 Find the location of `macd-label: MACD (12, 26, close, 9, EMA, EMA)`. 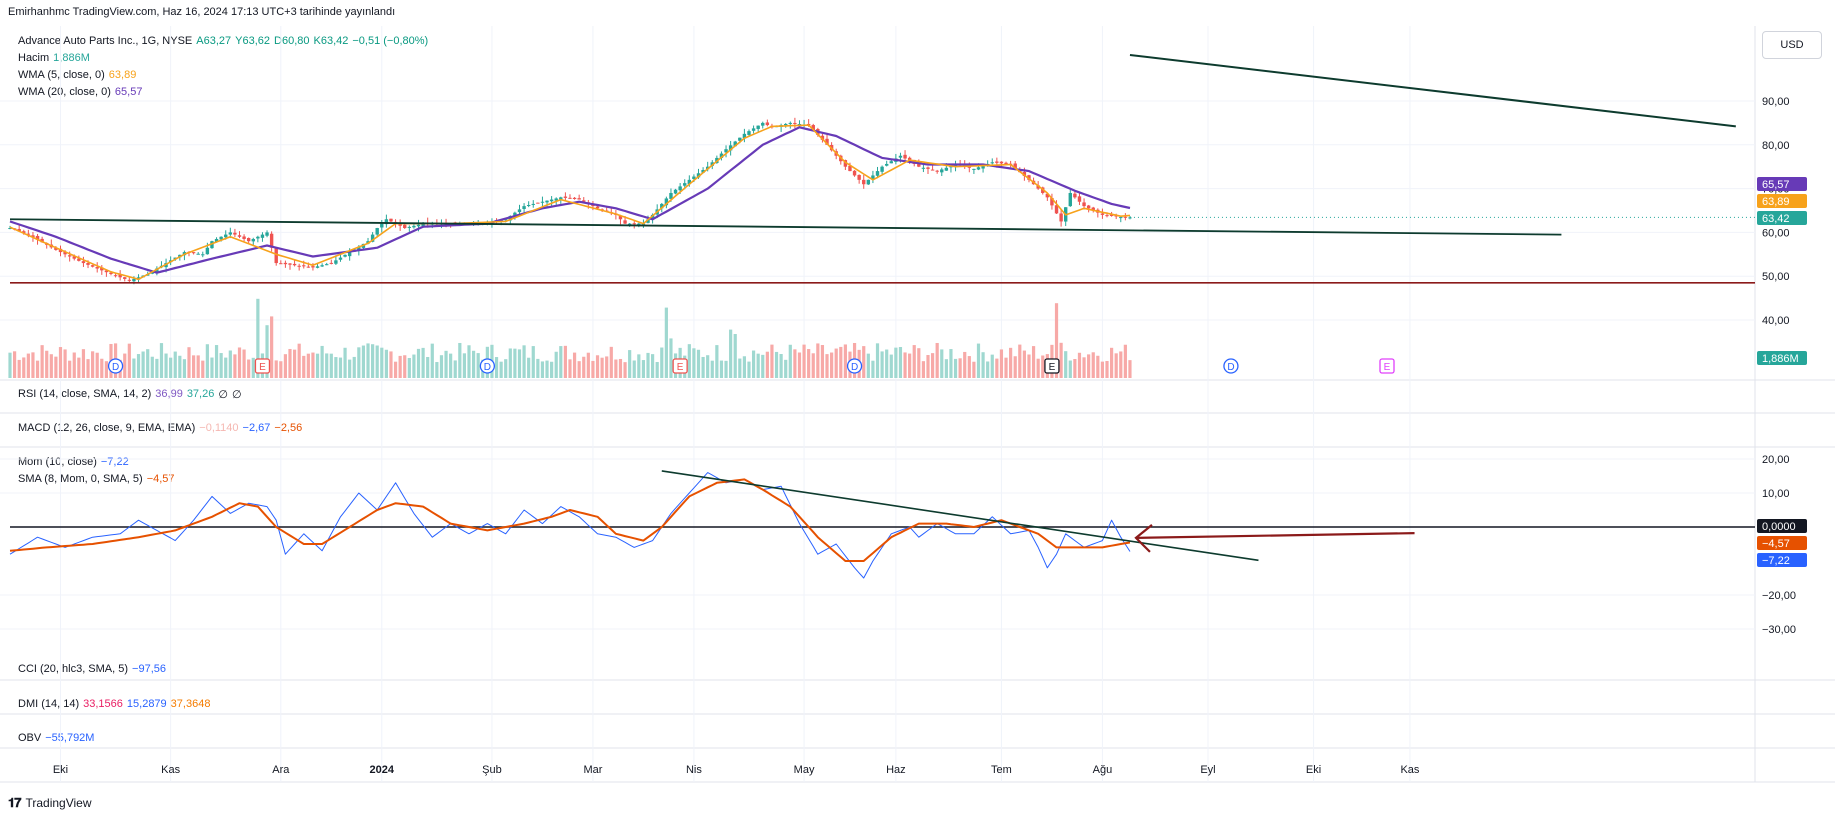

macd-label: MACD (12, 26, close, 9, EMA, EMA) is located at coordinates (107, 428).